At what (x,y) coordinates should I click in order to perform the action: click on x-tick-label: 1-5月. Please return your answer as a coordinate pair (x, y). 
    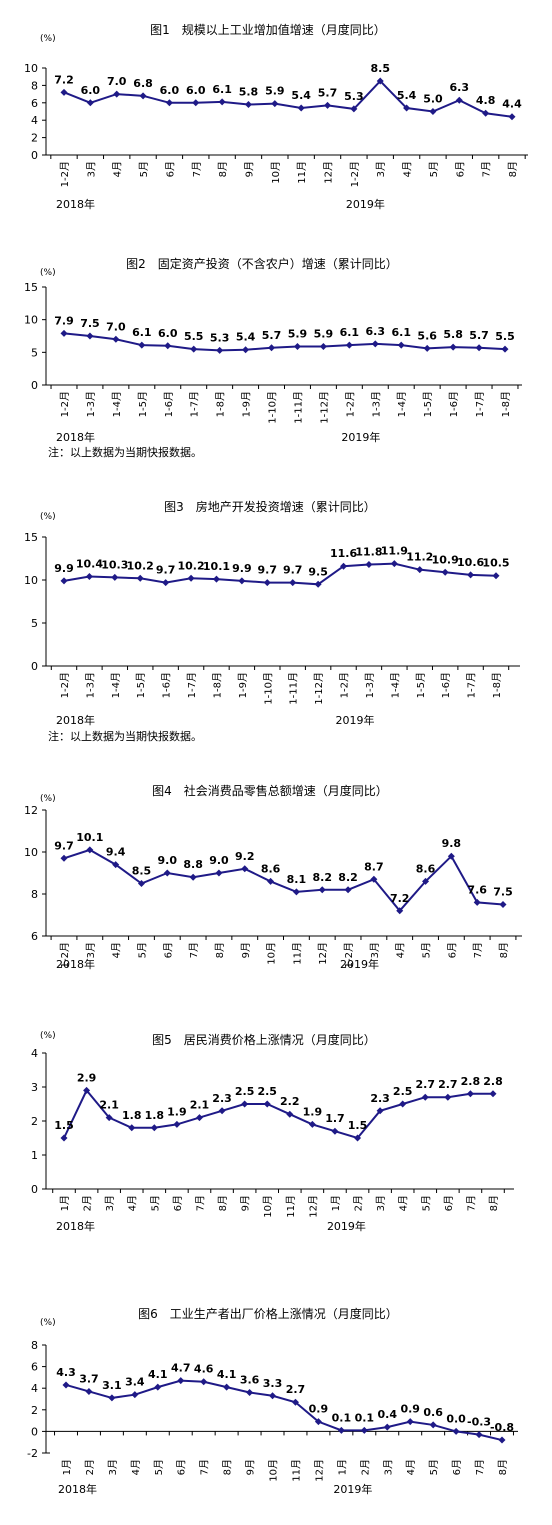
    Looking at the image, I should click on (421, 685).